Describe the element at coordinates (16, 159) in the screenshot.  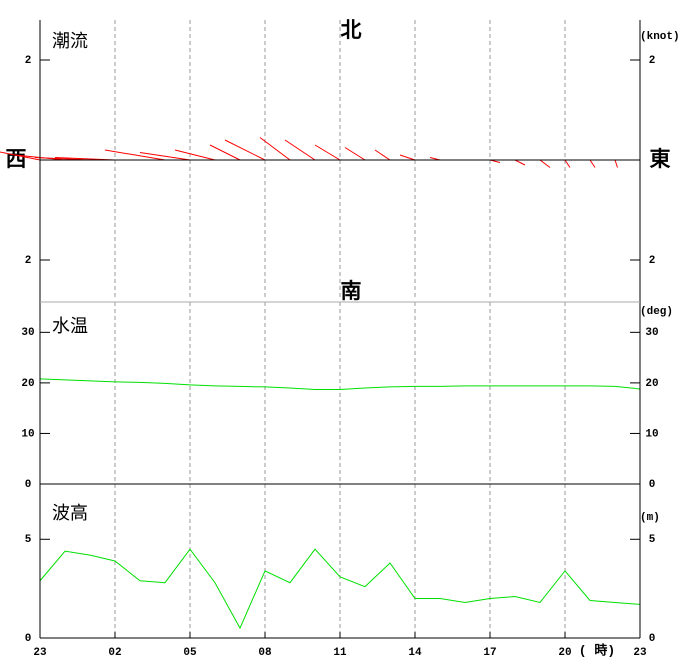
I see `west-label: 西` at that location.